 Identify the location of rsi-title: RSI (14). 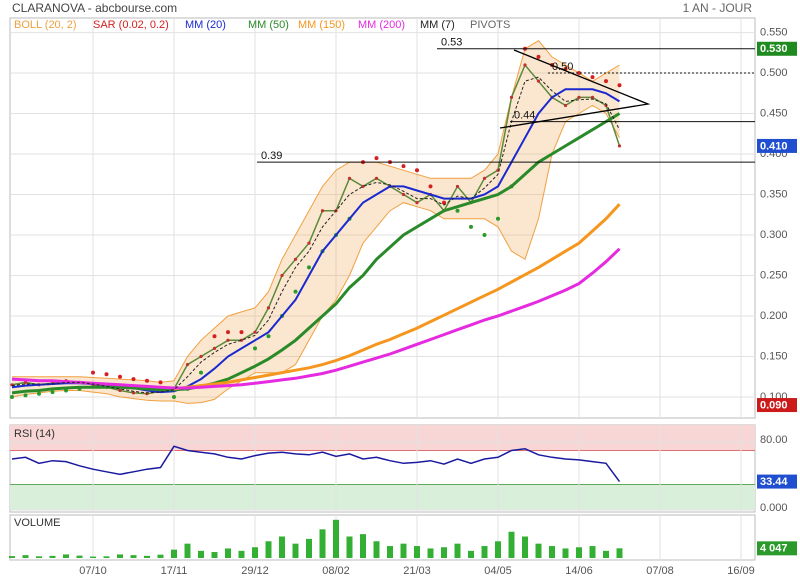
(34, 434).